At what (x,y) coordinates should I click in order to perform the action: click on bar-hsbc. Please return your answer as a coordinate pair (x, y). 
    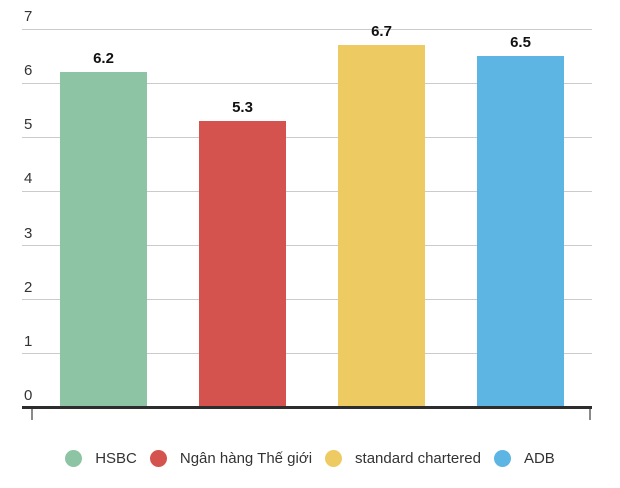
    Looking at the image, I should click on (103, 240).